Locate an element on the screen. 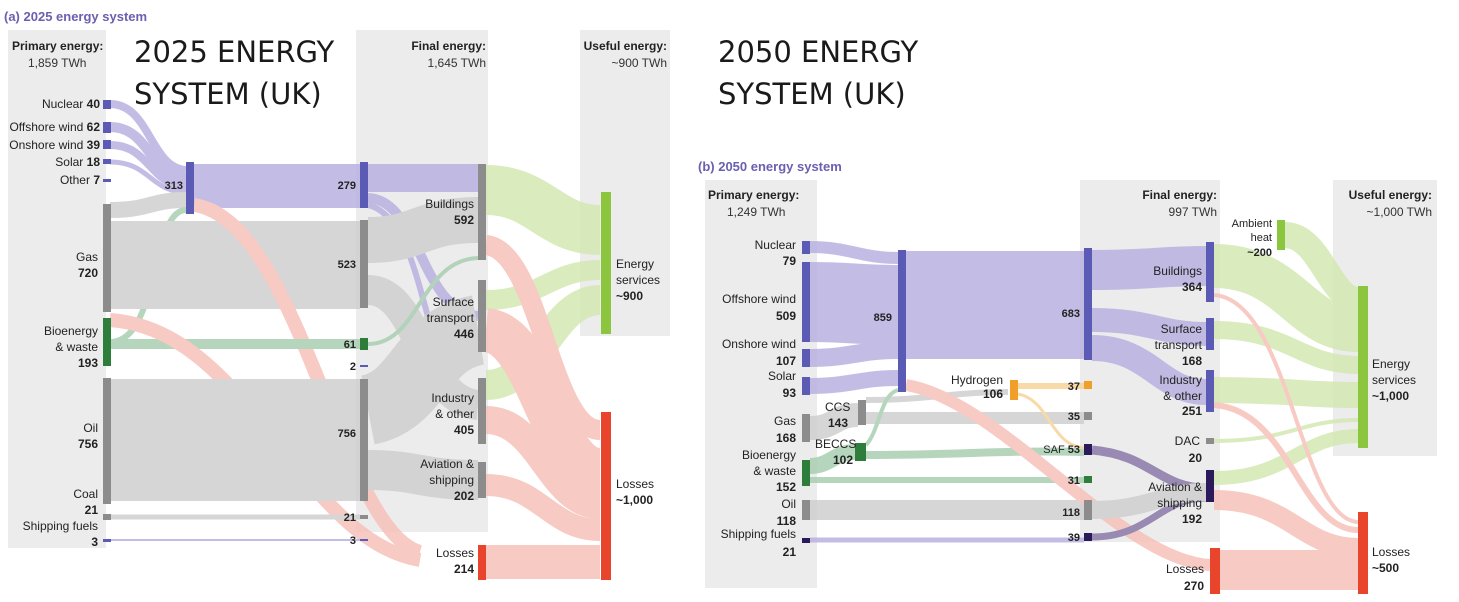 Image resolution: width=1459 pixels, height=602 pixels. label-gas-2050-name: Gas is located at coordinates (785, 421).